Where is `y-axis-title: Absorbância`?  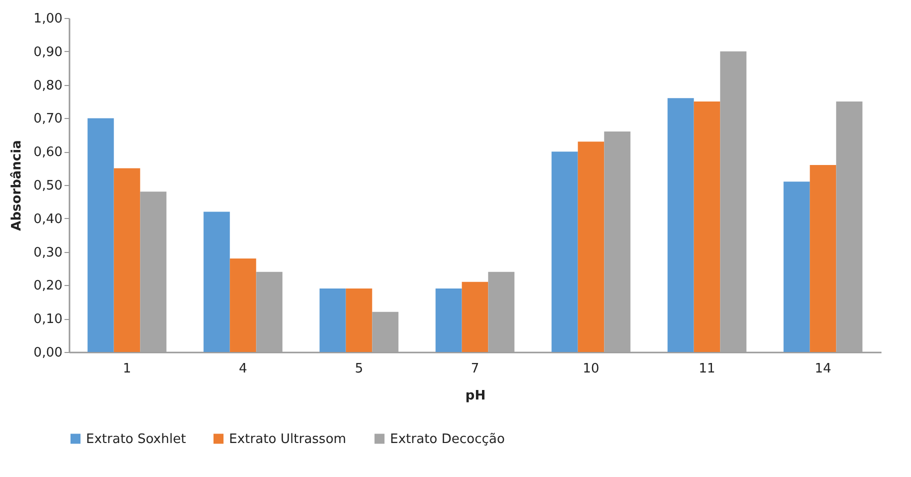 y-axis-title: Absorbância is located at coordinates (17, 185).